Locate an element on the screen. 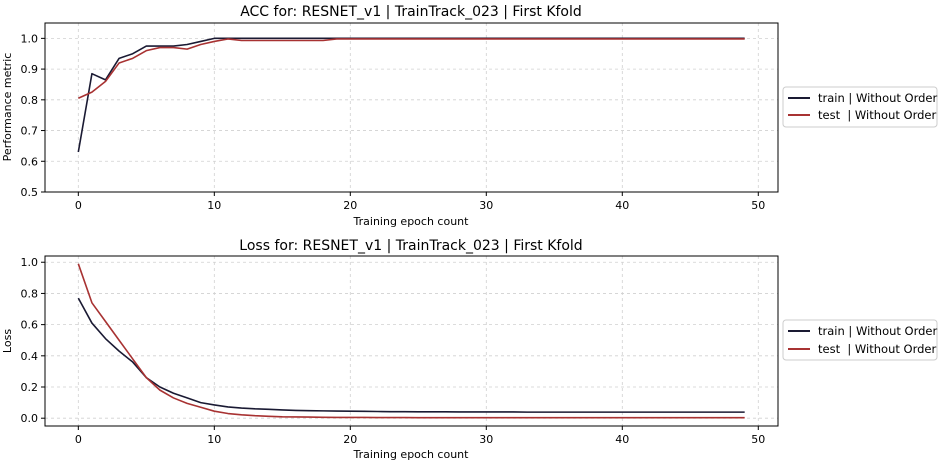 The image size is (941, 466). acc-x-tick-label: 20 is located at coordinates (350, 205).